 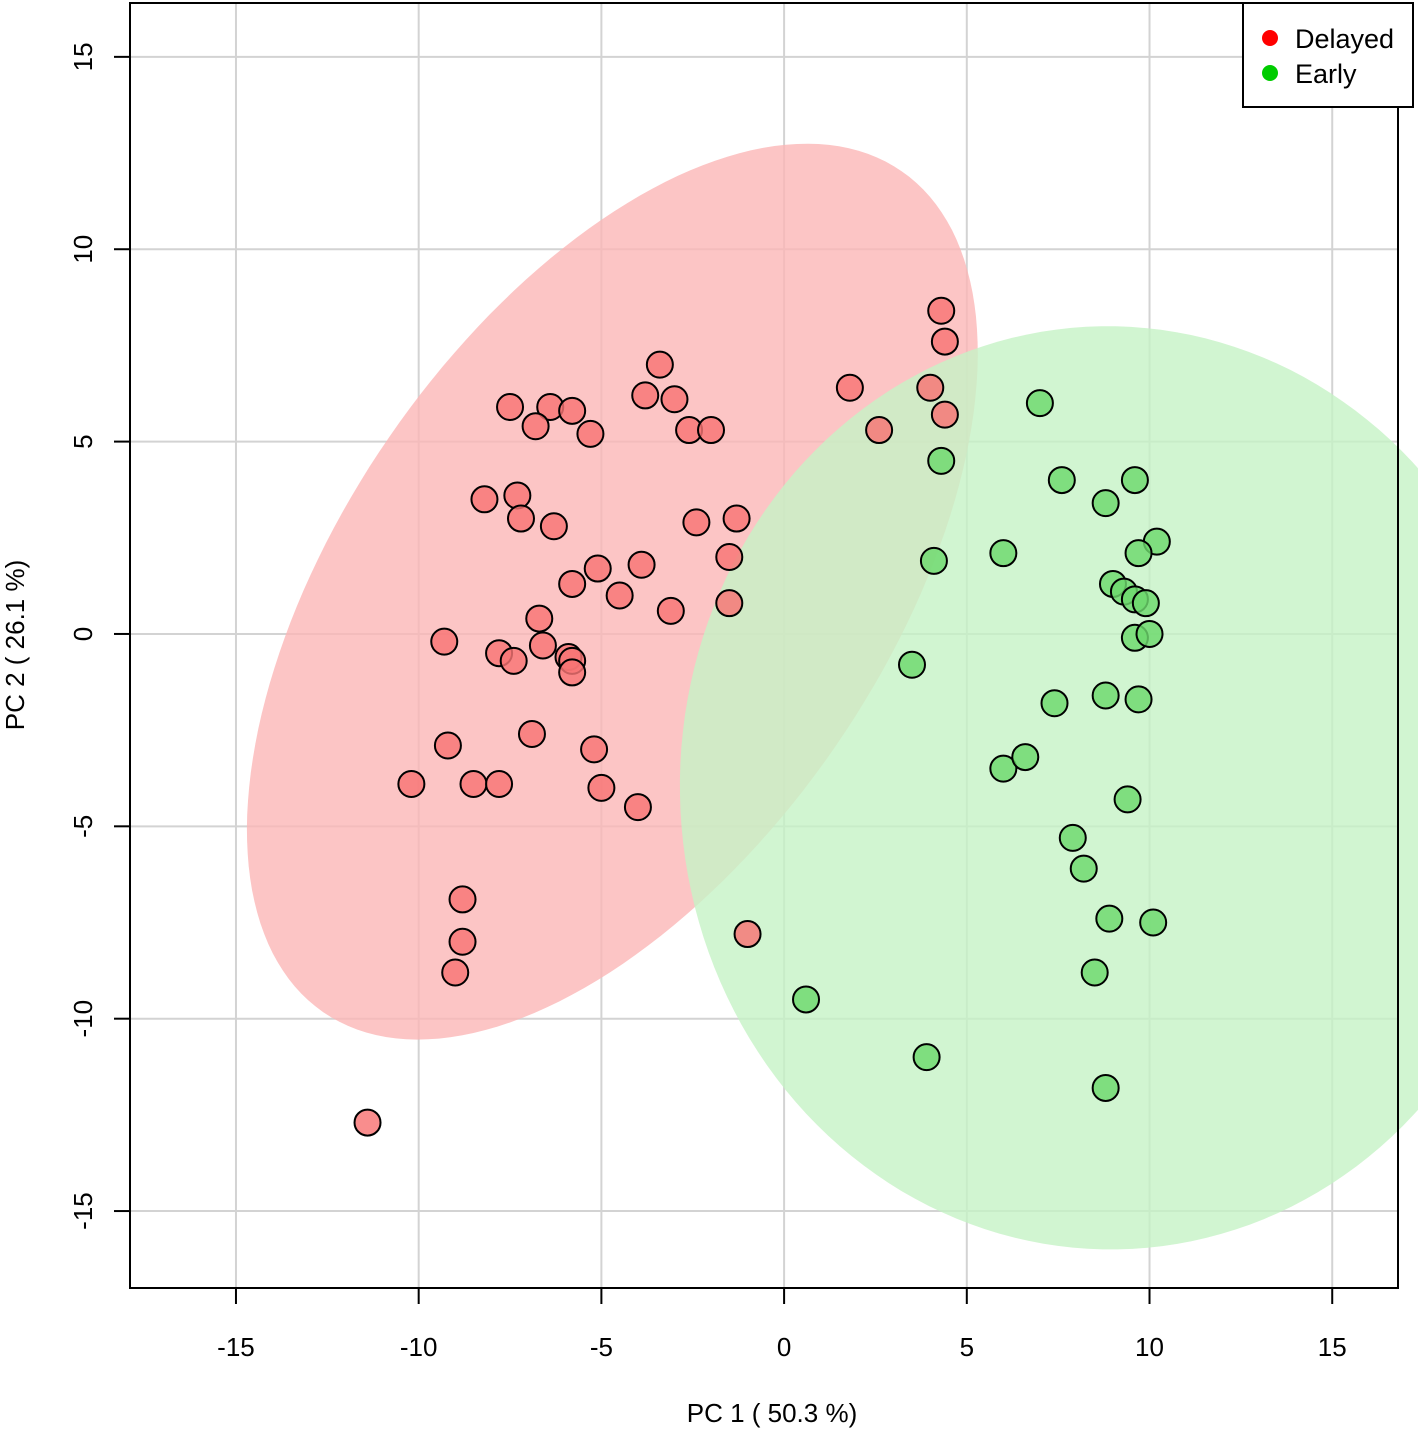 I want to click on y-axis: -15 -10 -5 0 5 10 15, so click(x=99, y=636).